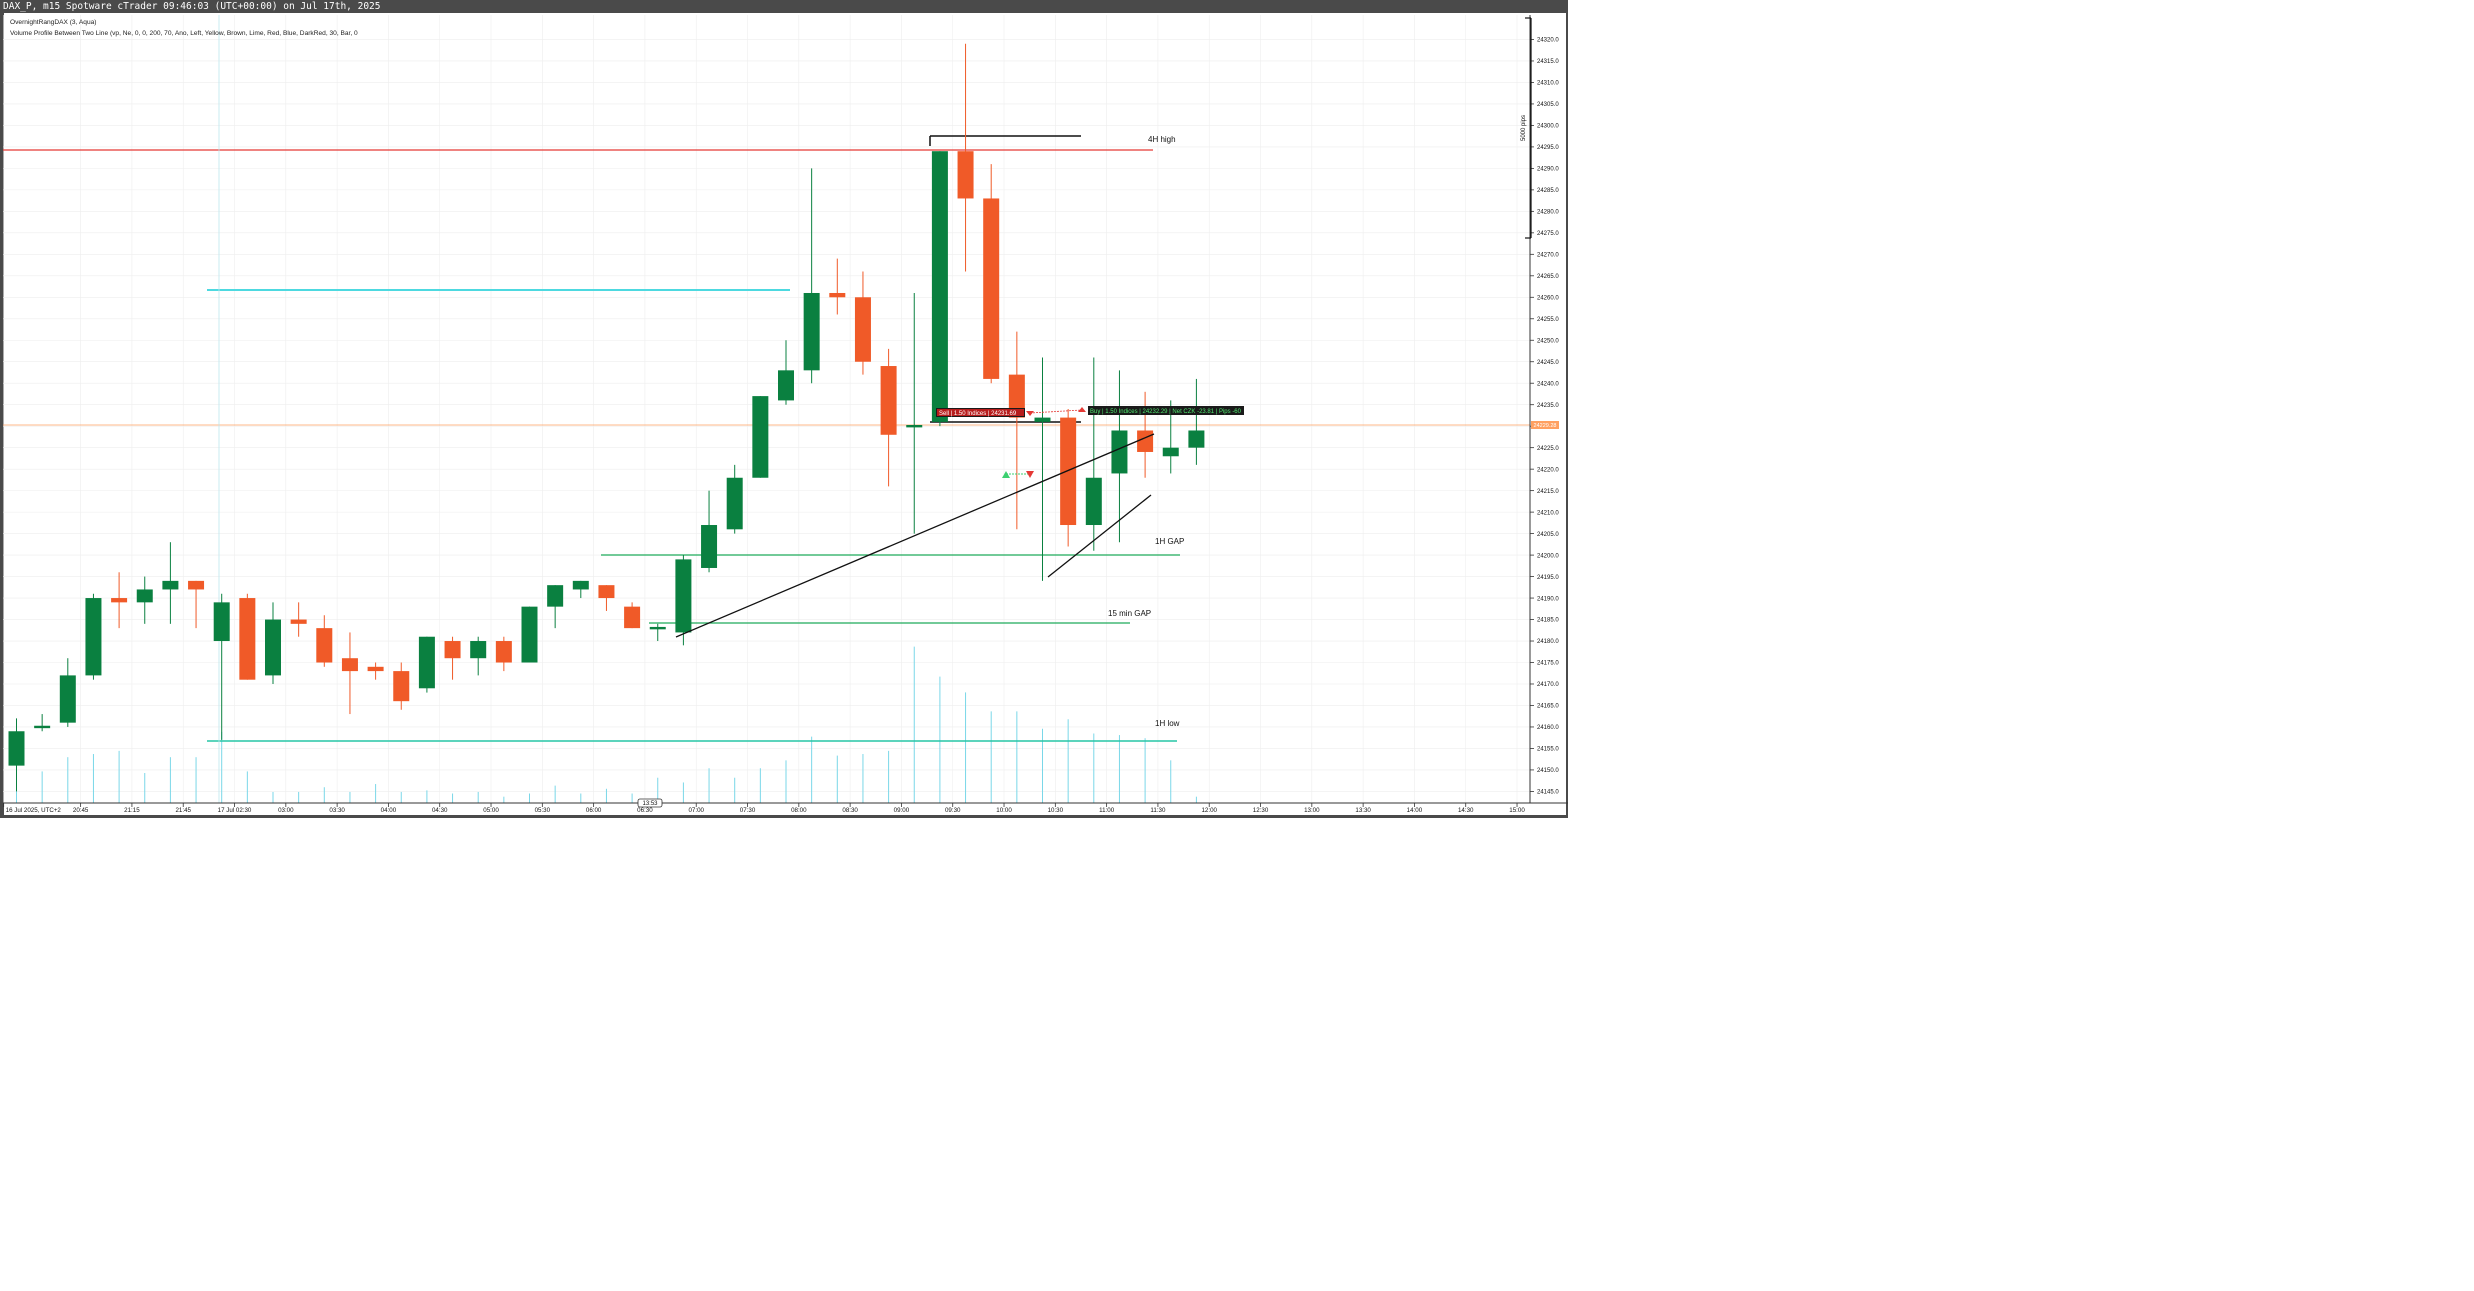  I want to click on gap-15min-label: 15 min GAP, so click(1129, 613).